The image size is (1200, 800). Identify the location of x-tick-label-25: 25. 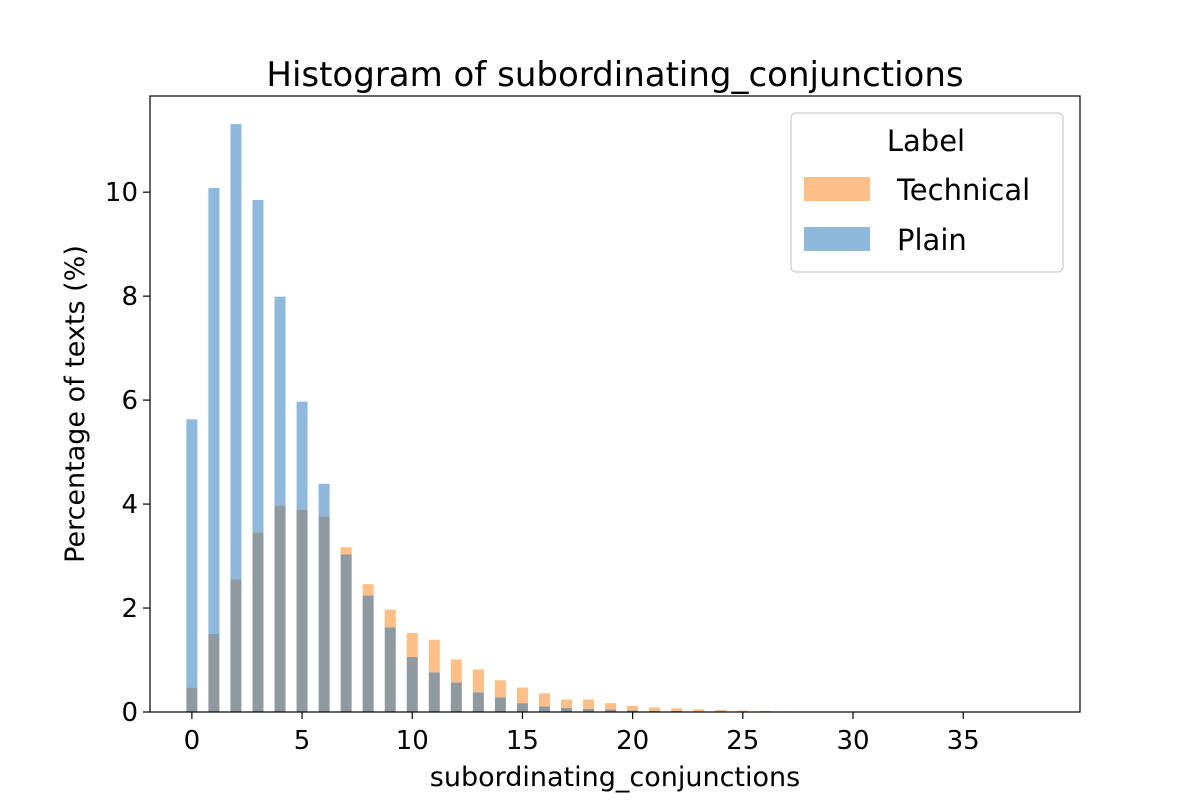
(742, 741).